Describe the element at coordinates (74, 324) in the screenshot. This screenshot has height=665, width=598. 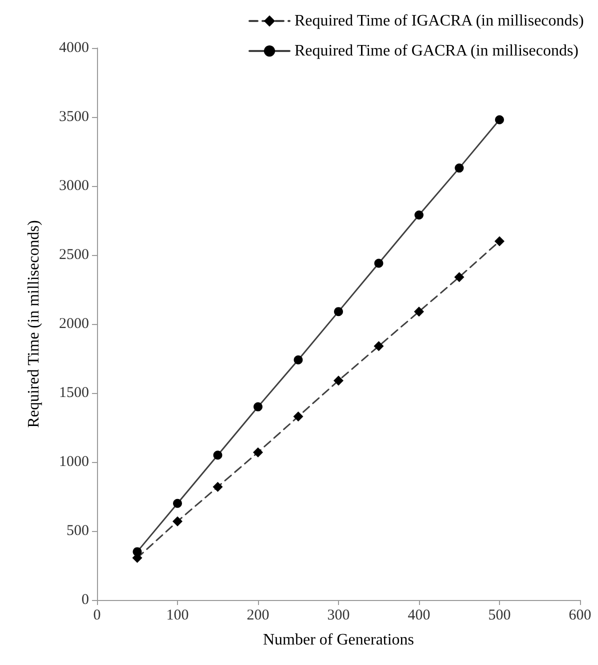
I see `y-tick-label: 2000` at that location.